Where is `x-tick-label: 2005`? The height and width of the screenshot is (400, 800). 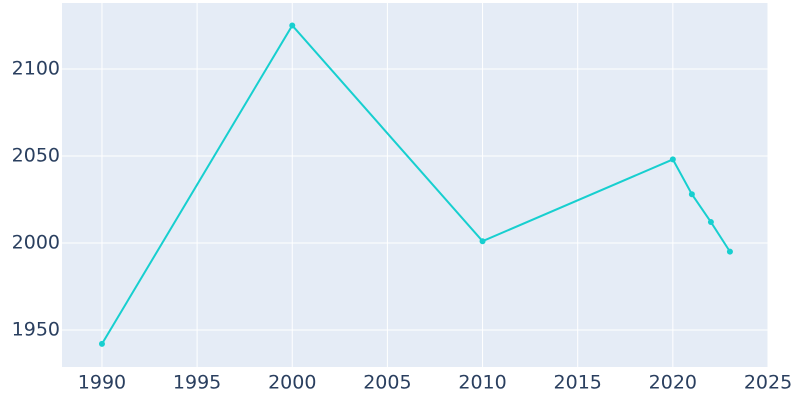 x-tick-label: 2005 is located at coordinates (387, 383).